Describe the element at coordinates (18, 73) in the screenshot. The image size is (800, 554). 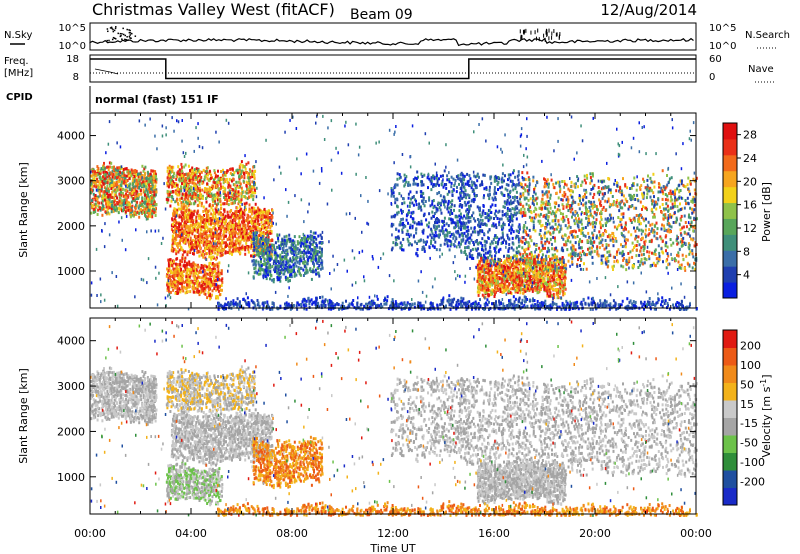
I see `freq-left-unit: [MHz]` at that location.